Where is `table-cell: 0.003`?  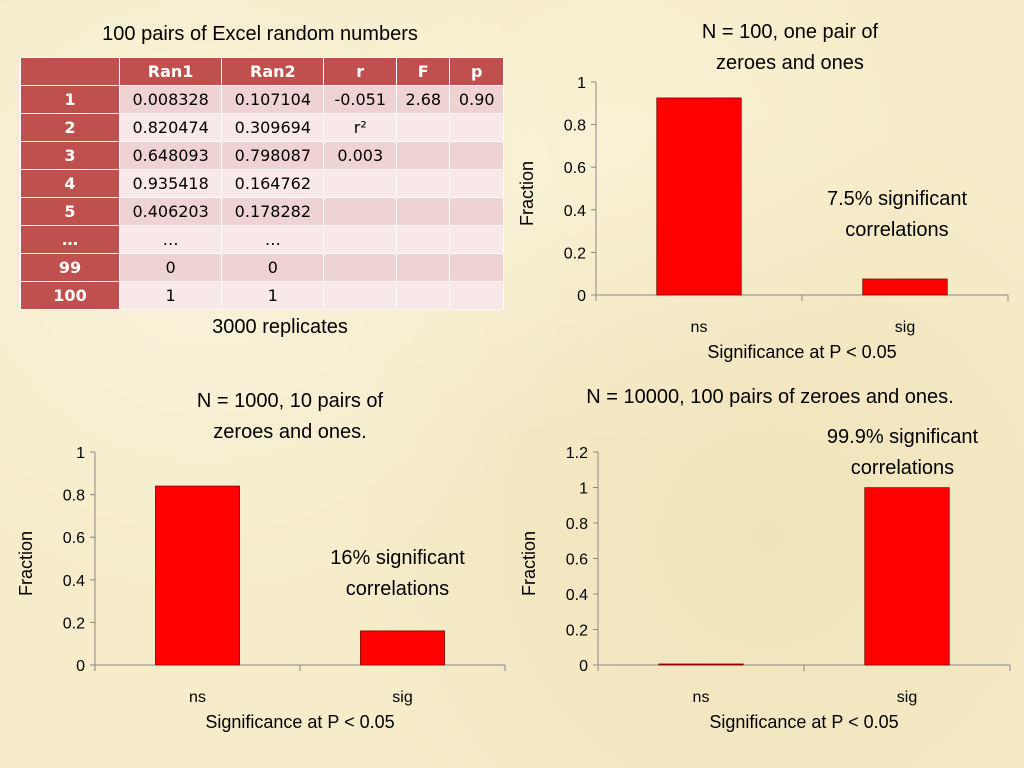 table-cell: 0.003 is located at coordinates (360, 155).